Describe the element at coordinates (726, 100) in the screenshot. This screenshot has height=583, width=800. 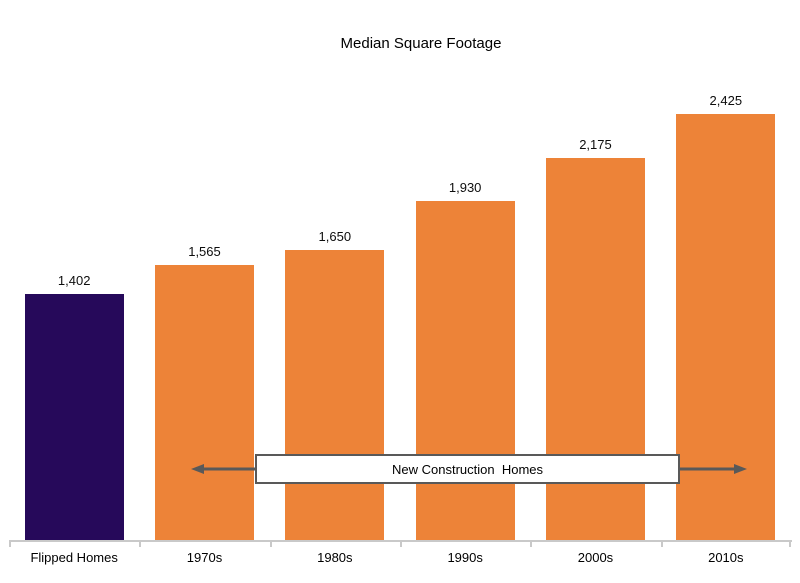
I see `bar-value-label-2010s: 2,425` at that location.